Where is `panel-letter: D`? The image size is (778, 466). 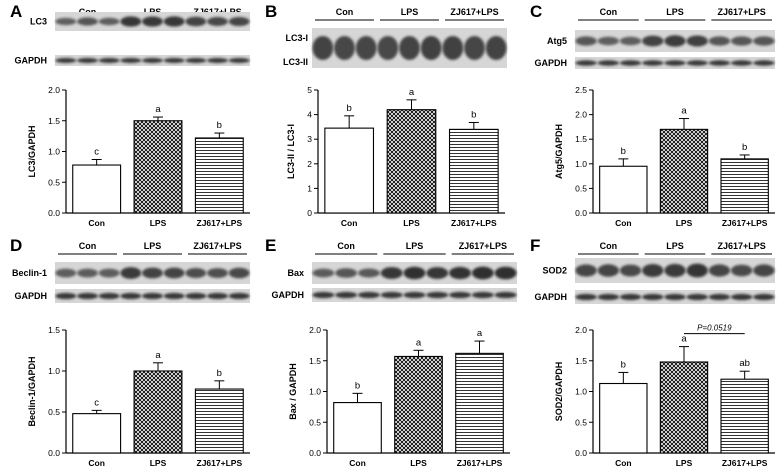 panel-letter: D is located at coordinates (16, 245).